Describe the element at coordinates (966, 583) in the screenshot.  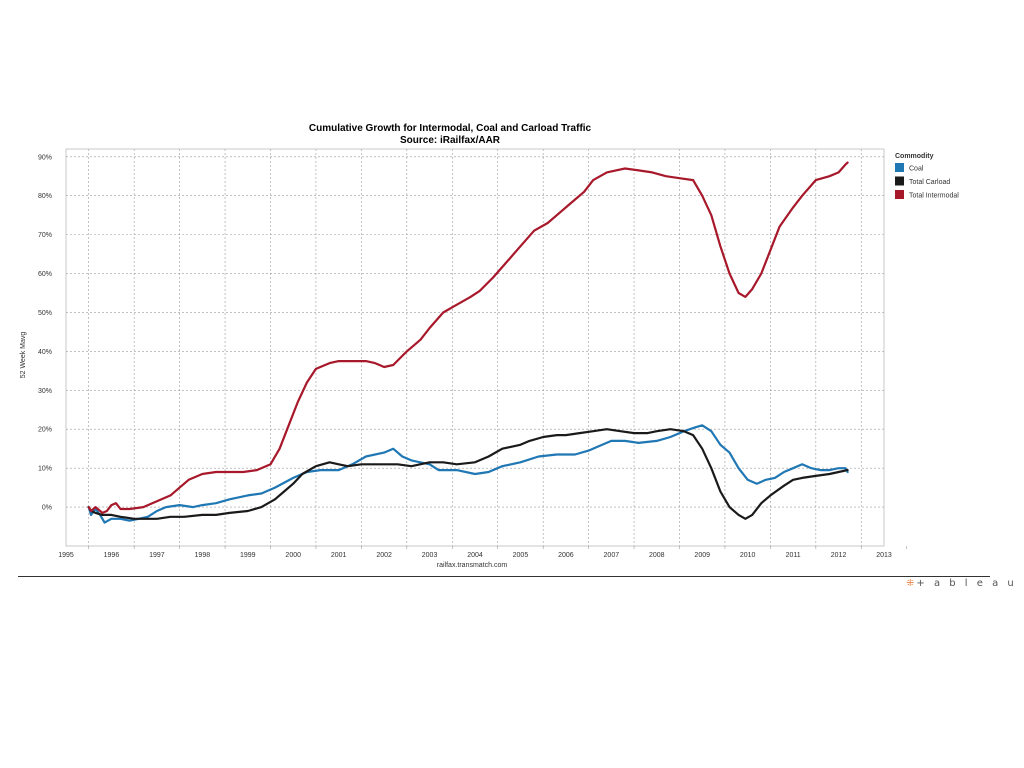
I see `tableau-wordmark: + a b l e a u` at that location.